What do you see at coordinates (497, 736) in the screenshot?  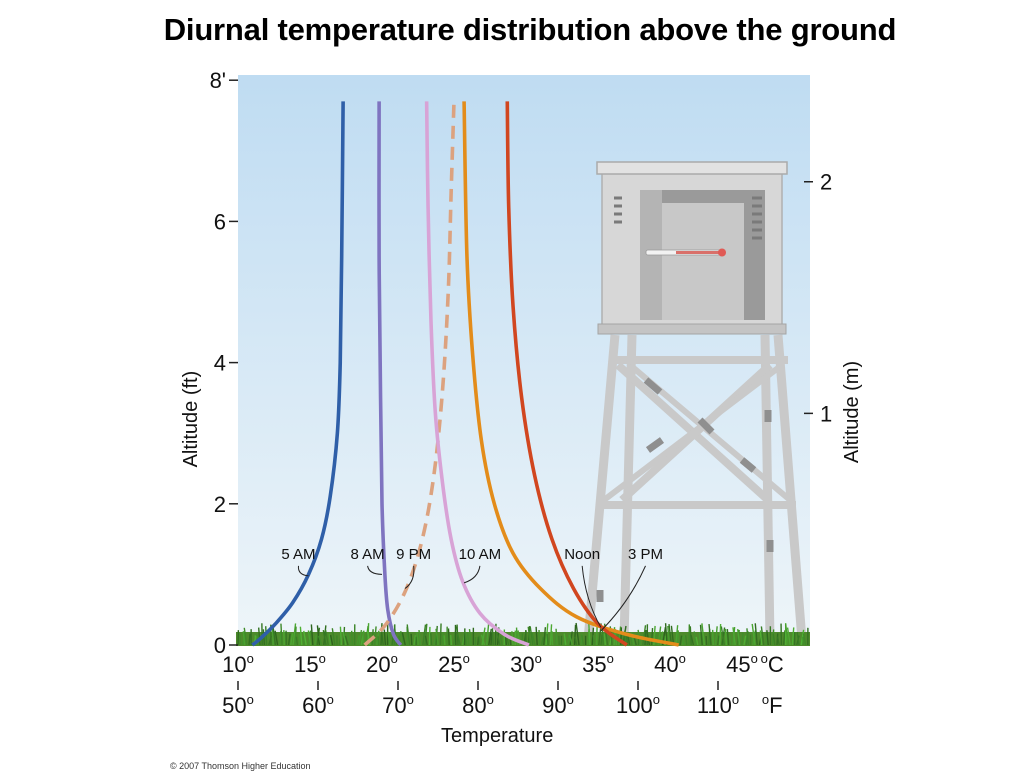 I see `x-axis-title: Temperature` at bounding box center [497, 736].